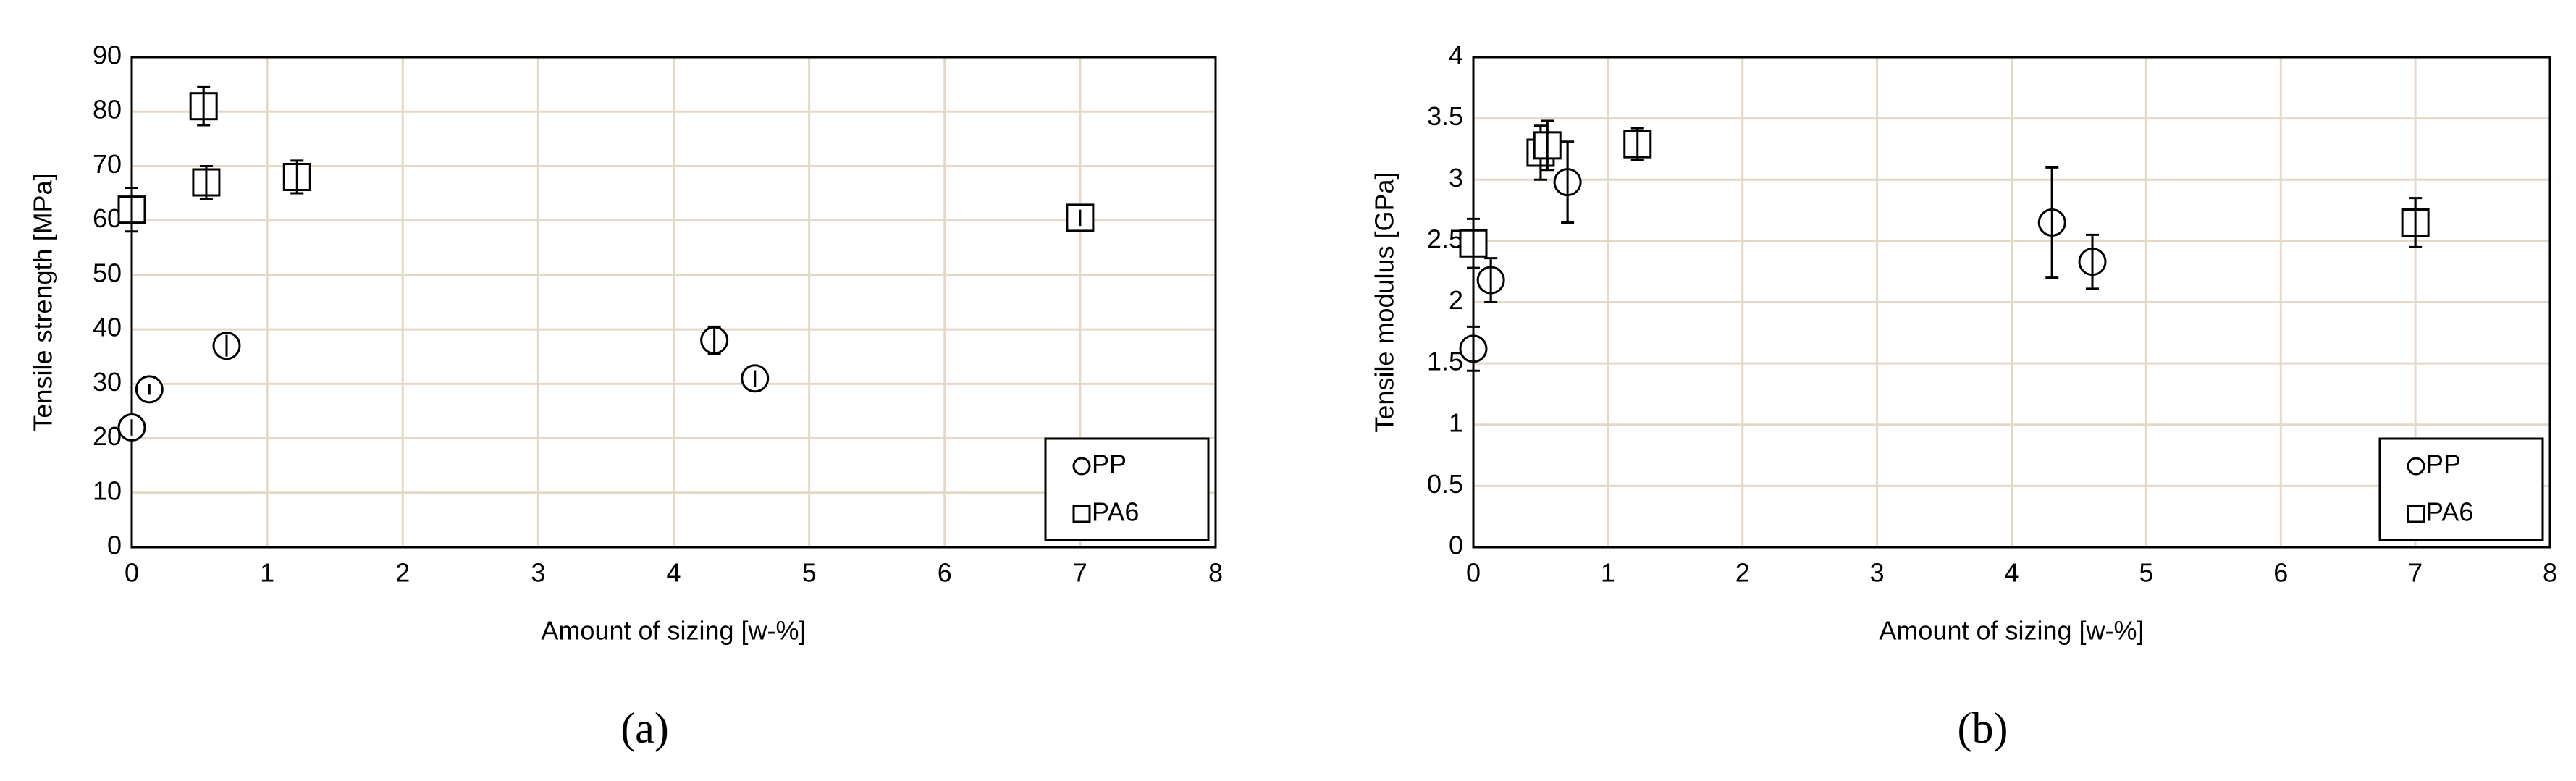 The image size is (2576, 781). I want to click on y-tick-label: 0.5, so click(1445, 484).